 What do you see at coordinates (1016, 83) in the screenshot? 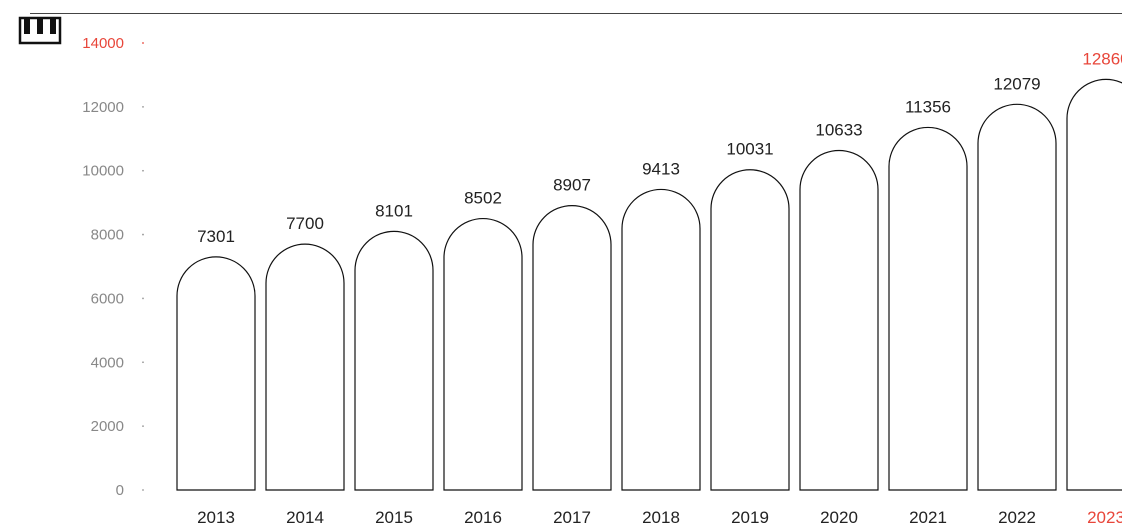
I see `data-label: 12079` at bounding box center [1016, 83].